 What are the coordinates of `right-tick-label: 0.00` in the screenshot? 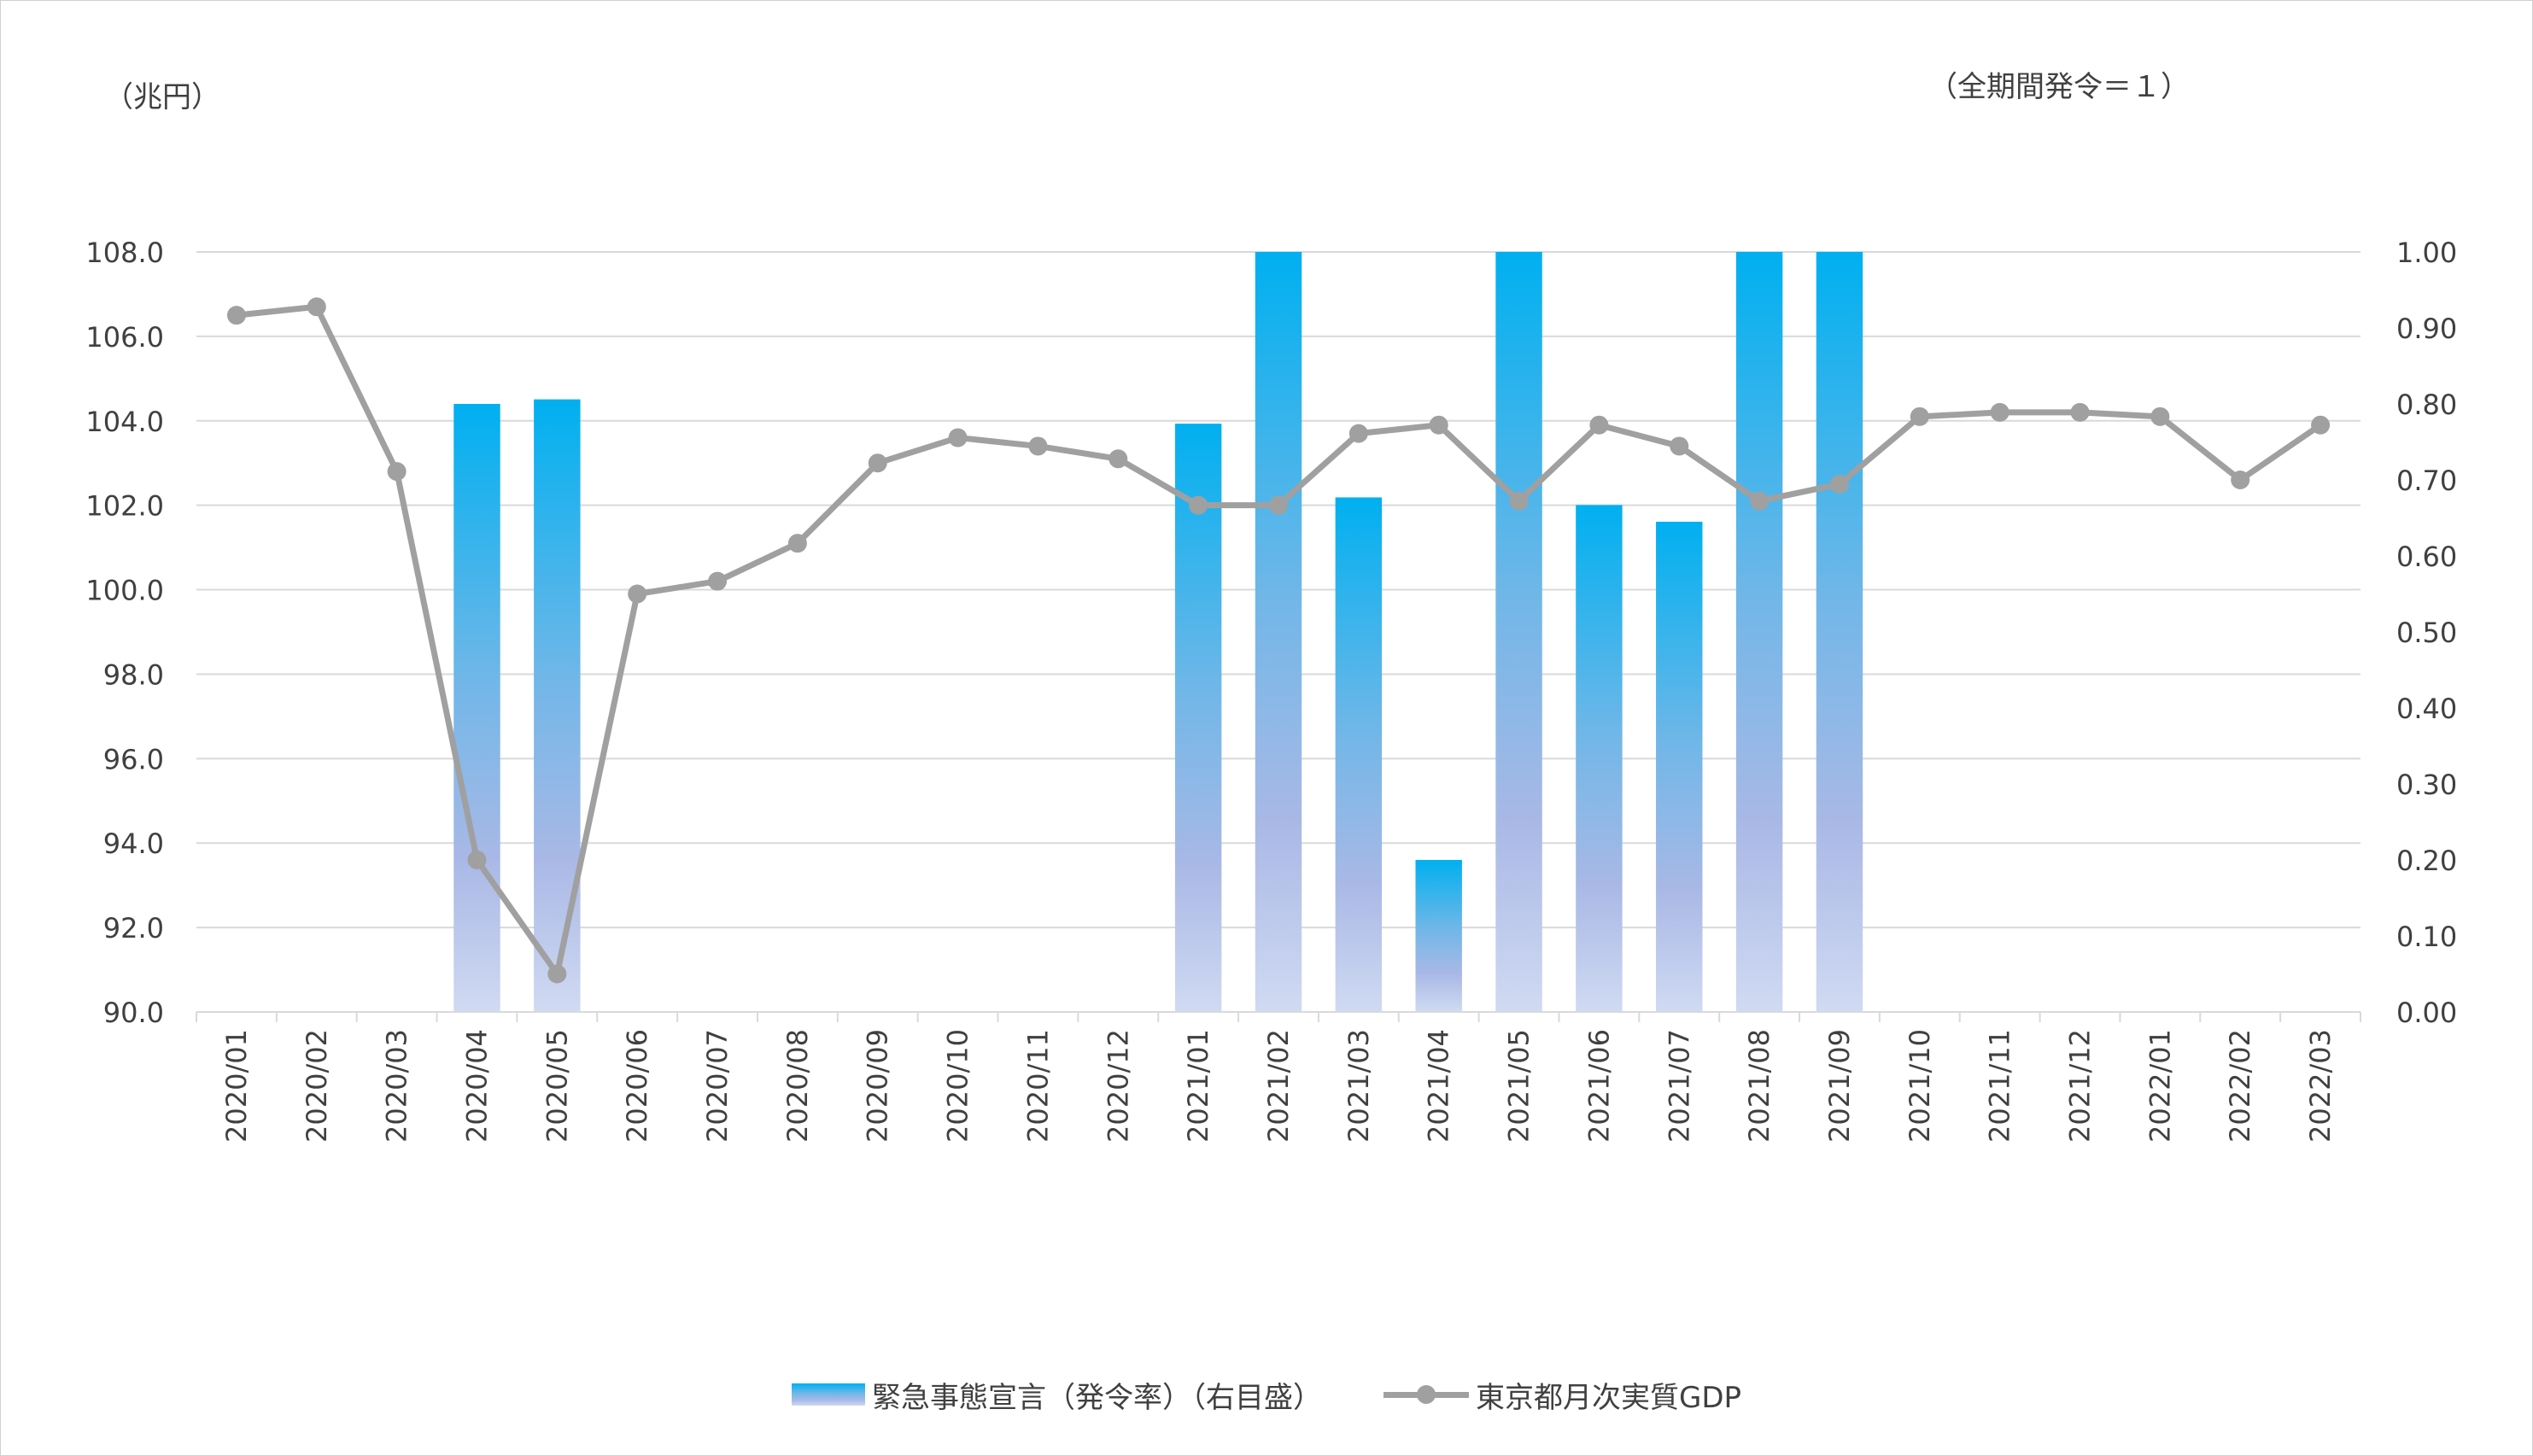 It's located at (2426, 1013).